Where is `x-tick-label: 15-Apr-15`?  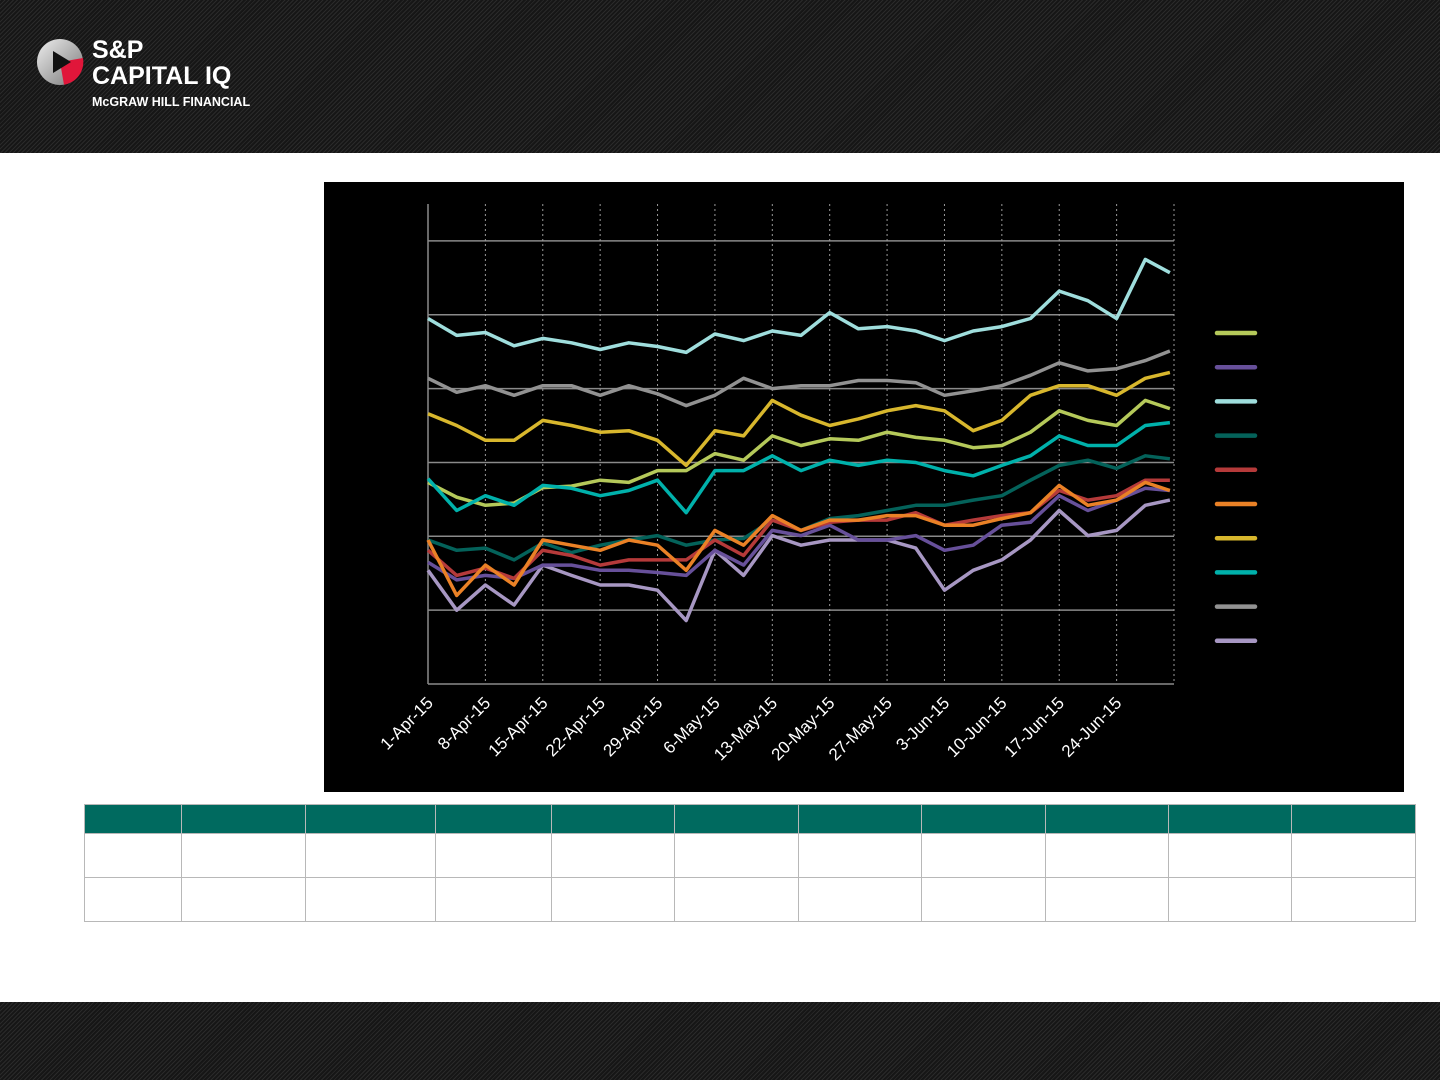
x-tick-label: 15-Apr-15 is located at coordinates (518, 726).